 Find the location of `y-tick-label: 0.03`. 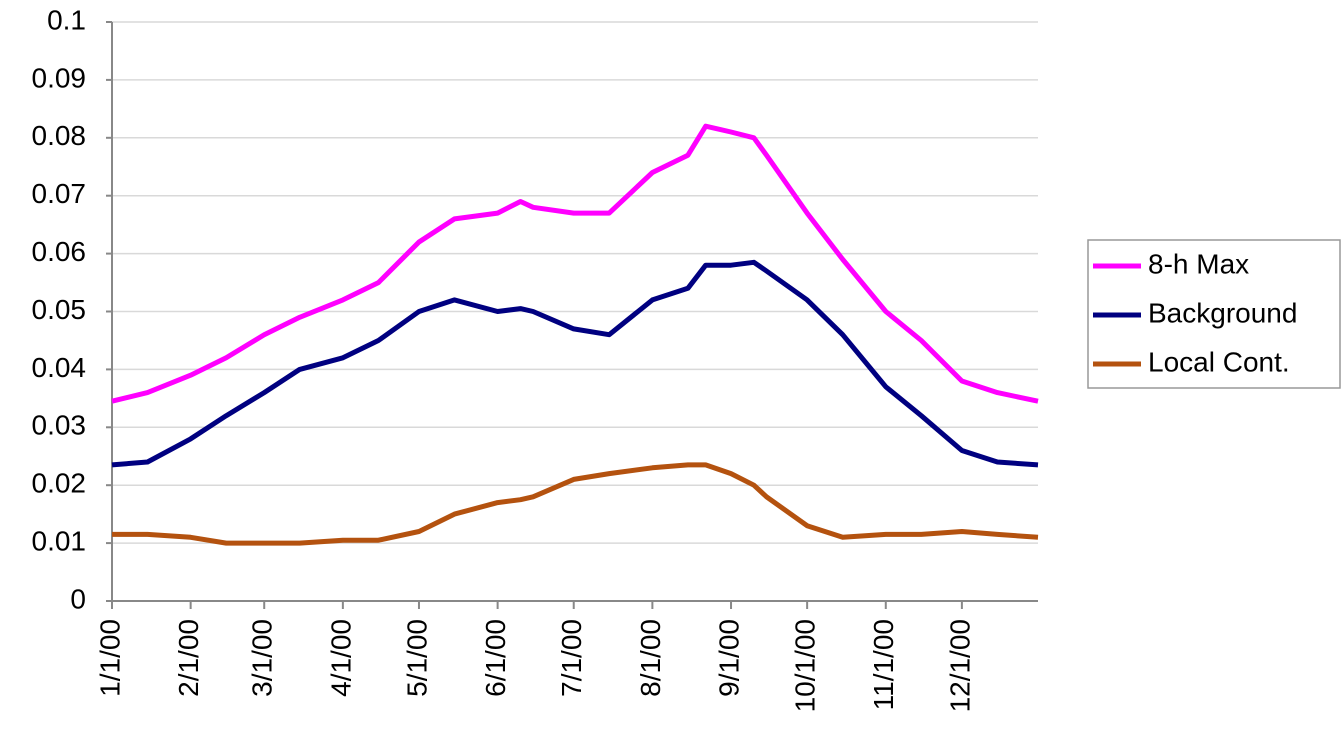

y-tick-label: 0.03 is located at coordinates (59, 425).